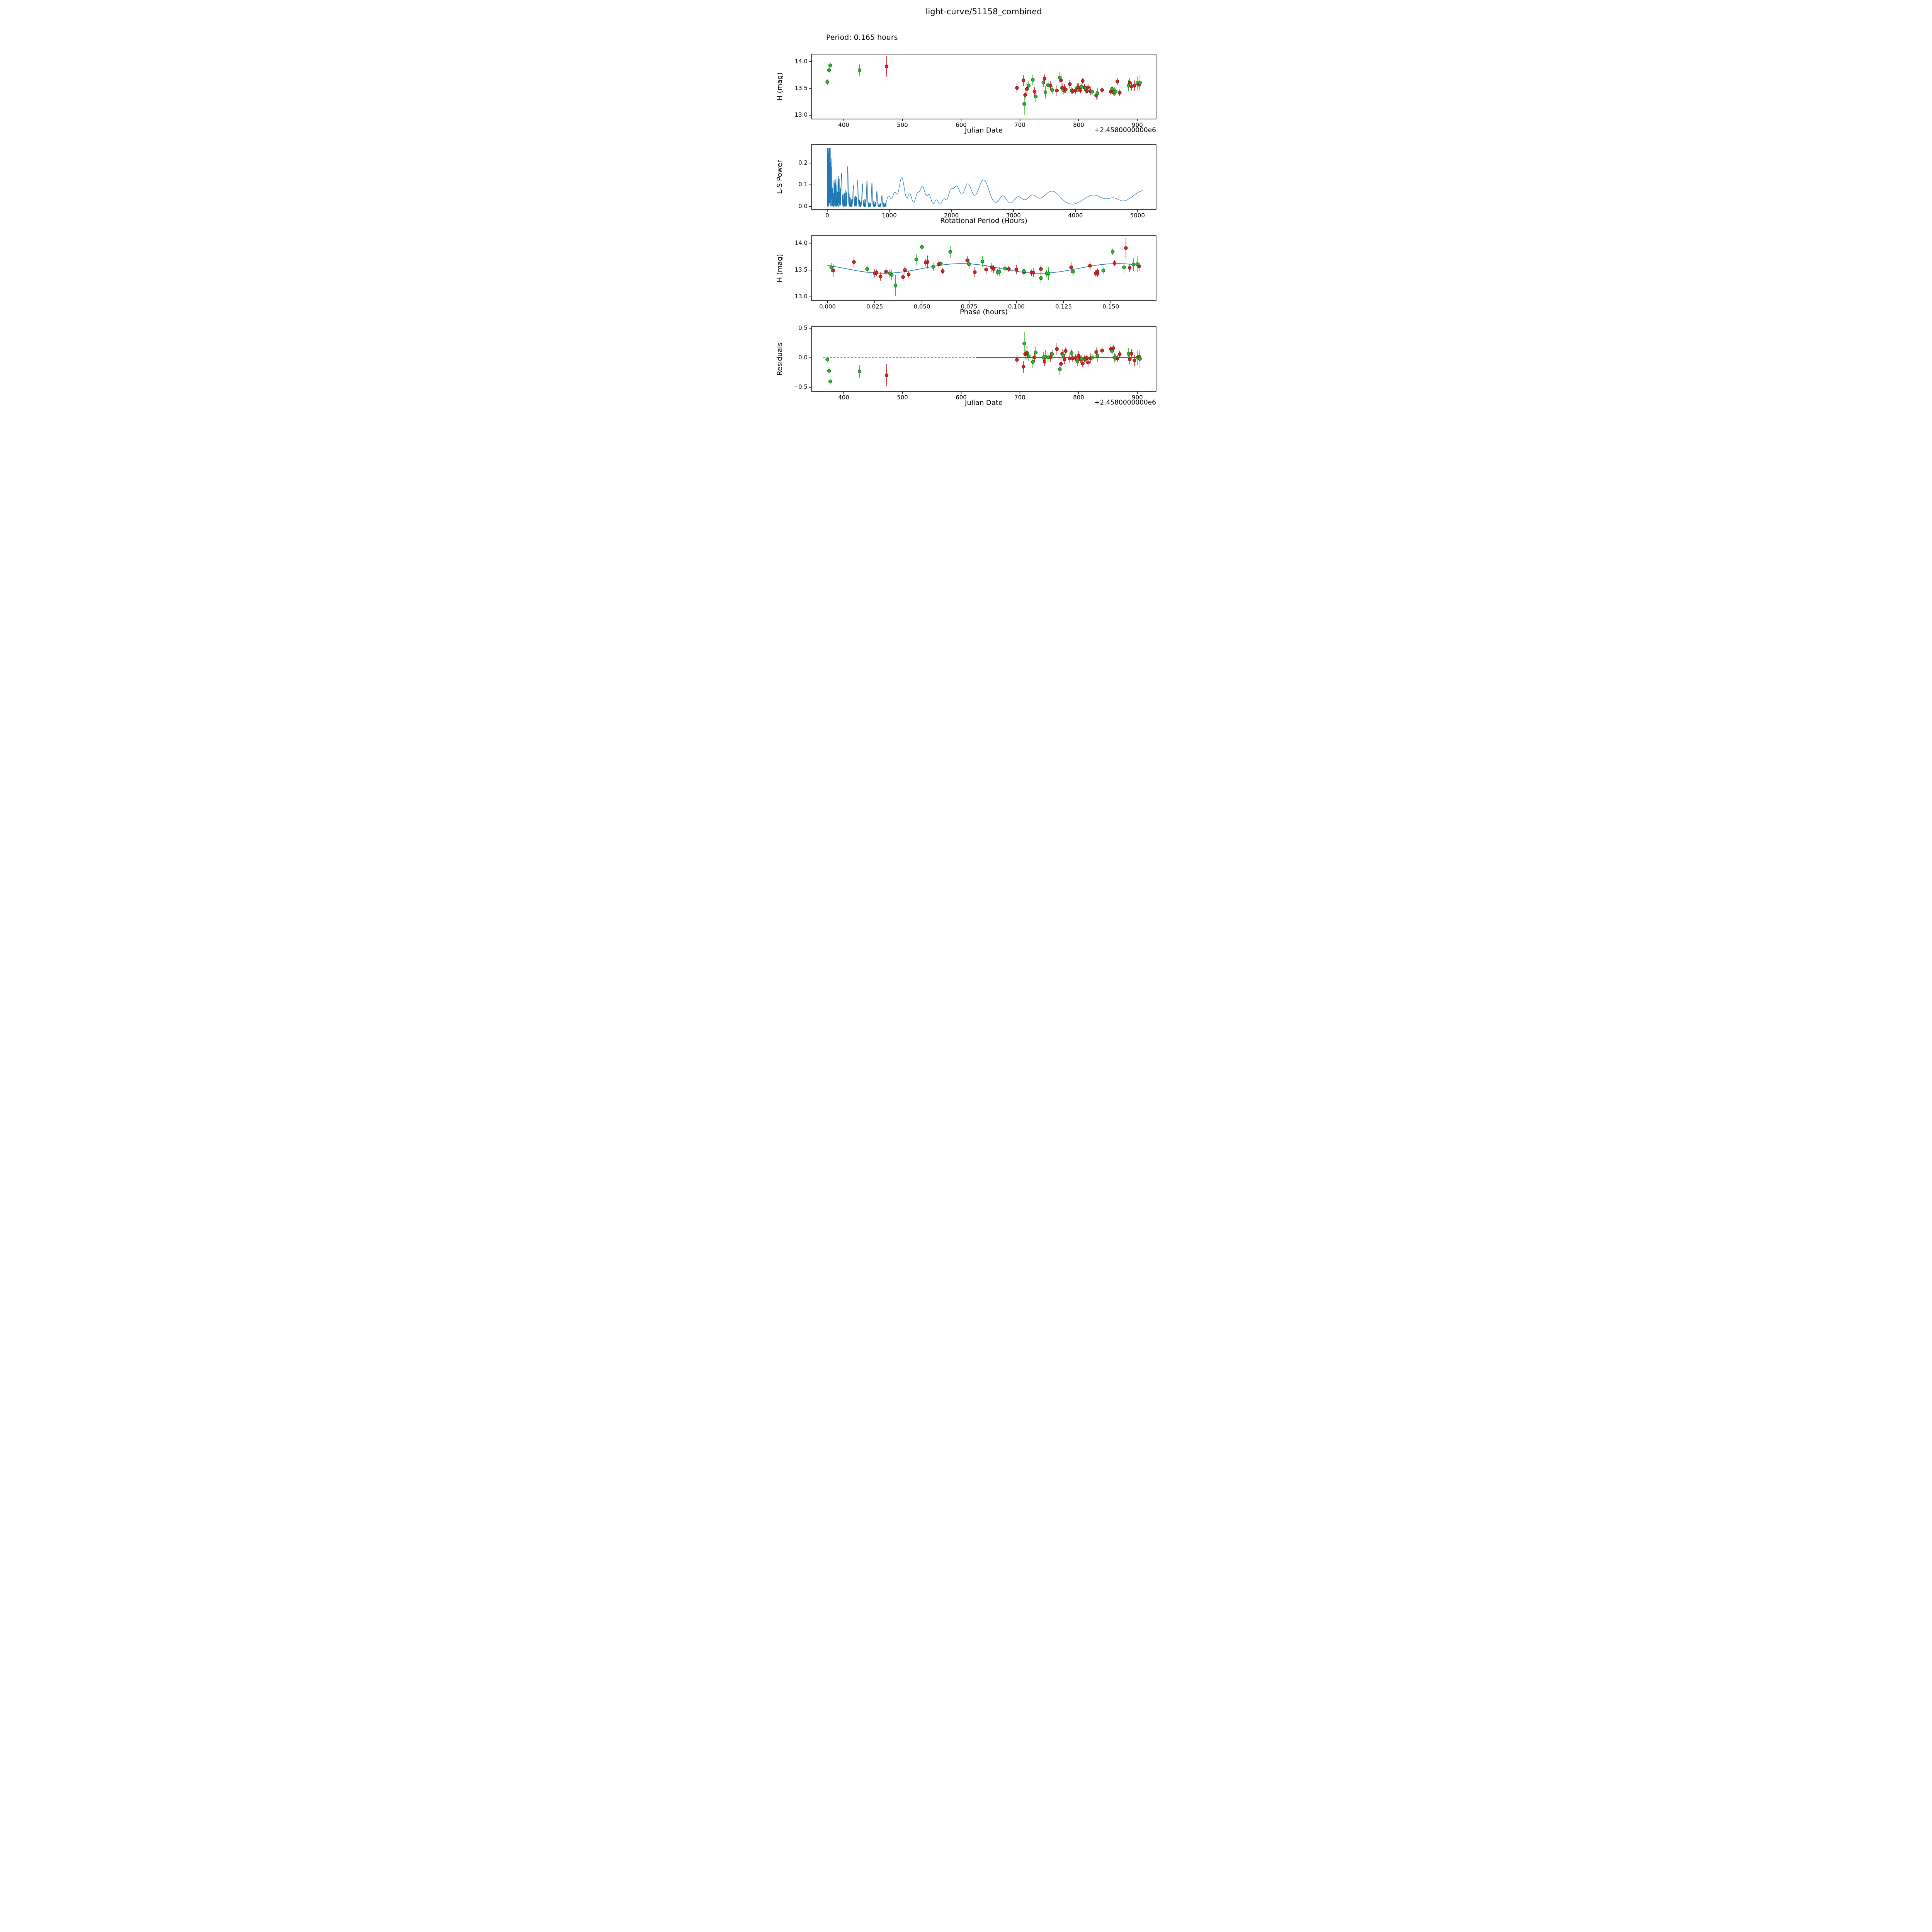 Image resolution: width=1932 pixels, height=1932 pixels. What do you see at coordinates (1125, 130) in the screenshot?
I see `axis-offset-lightcurve: +2.4580000000e6` at bounding box center [1125, 130].